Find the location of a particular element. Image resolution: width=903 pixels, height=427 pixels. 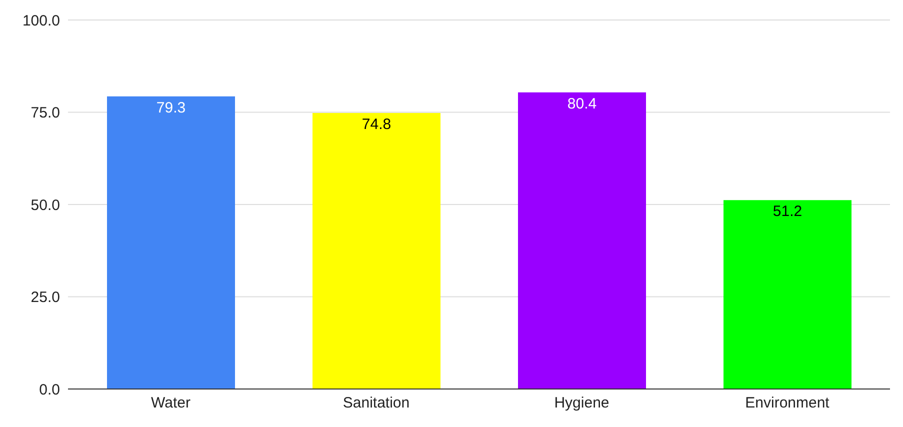

y-tick-label: 75.0 is located at coordinates (45, 113).